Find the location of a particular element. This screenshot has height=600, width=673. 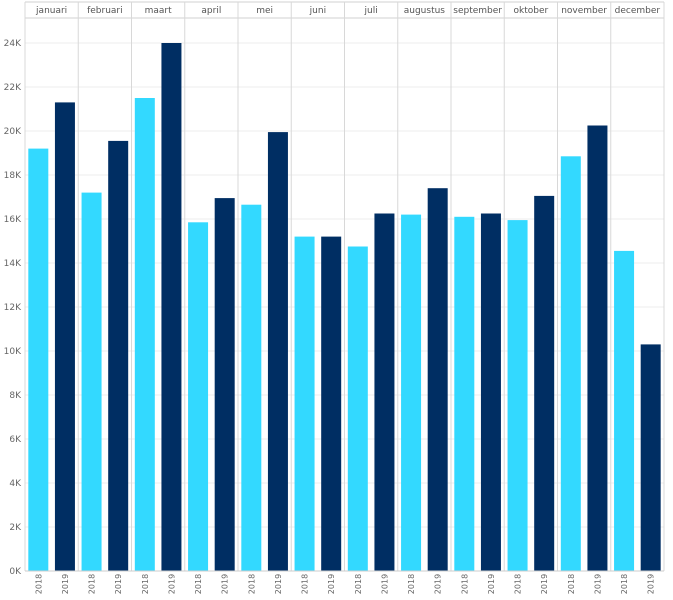

y-tick-label: 20K is located at coordinates (13, 132).